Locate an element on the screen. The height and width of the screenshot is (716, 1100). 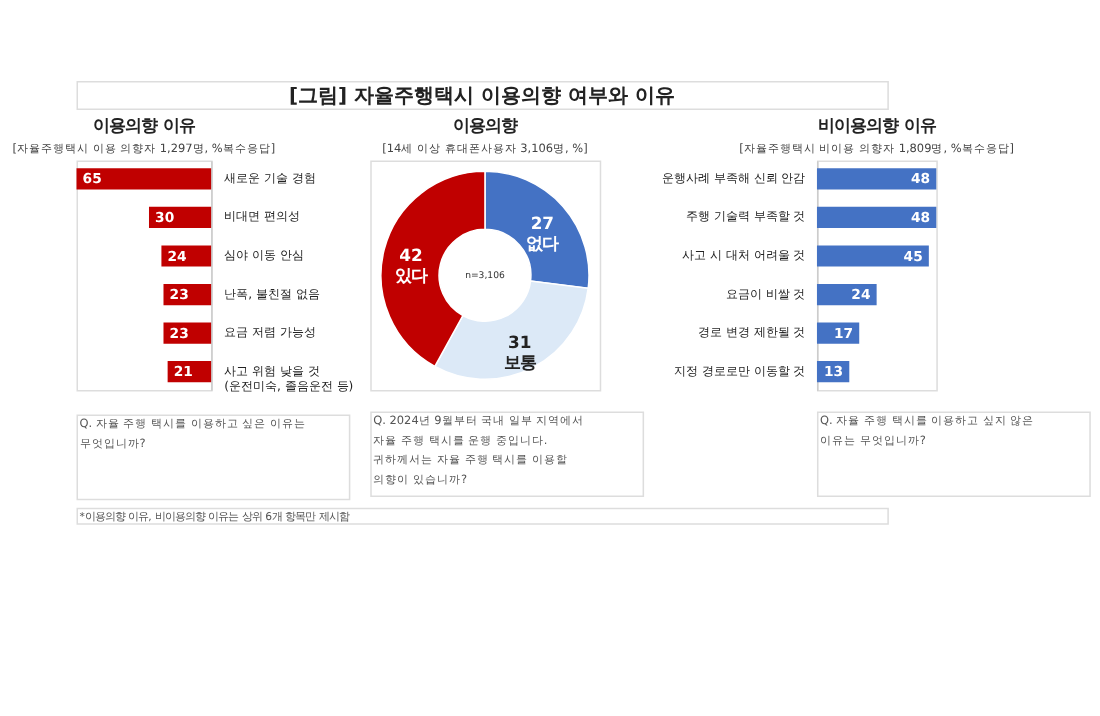
data-label: 42 is located at coordinates (411, 254).